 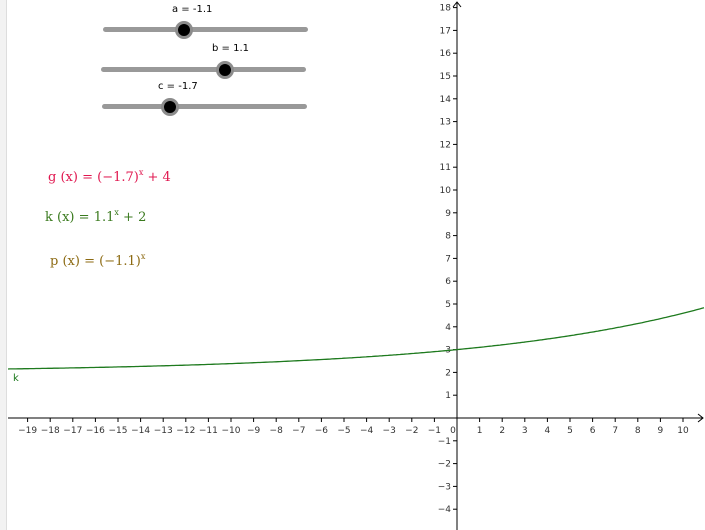 What do you see at coordinates (225, 70) in the screenshot?
I see `slider-b-knob` at bounding box center [225, 70].